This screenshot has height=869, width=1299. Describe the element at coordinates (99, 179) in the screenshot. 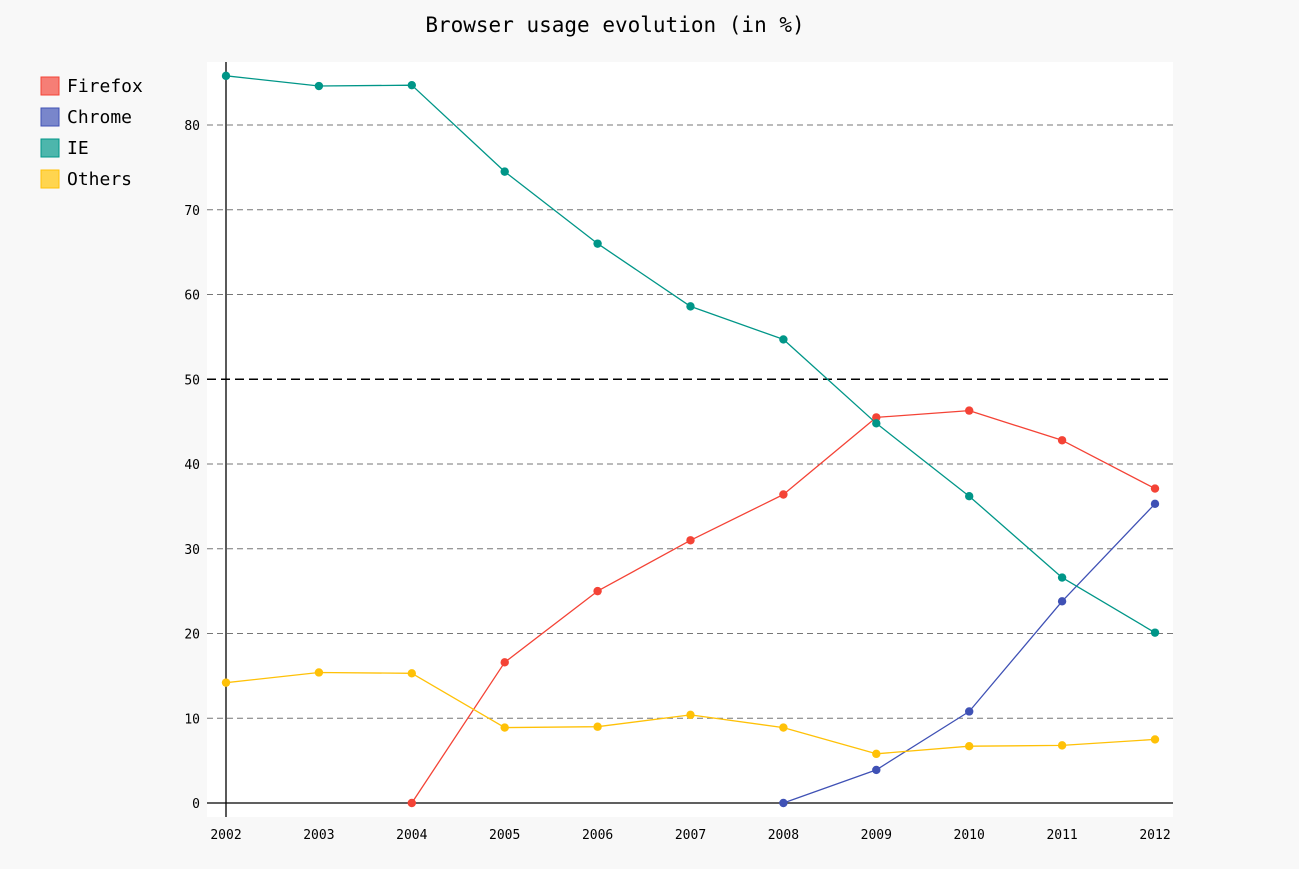

I see `legend-label-others: Others` at that location.